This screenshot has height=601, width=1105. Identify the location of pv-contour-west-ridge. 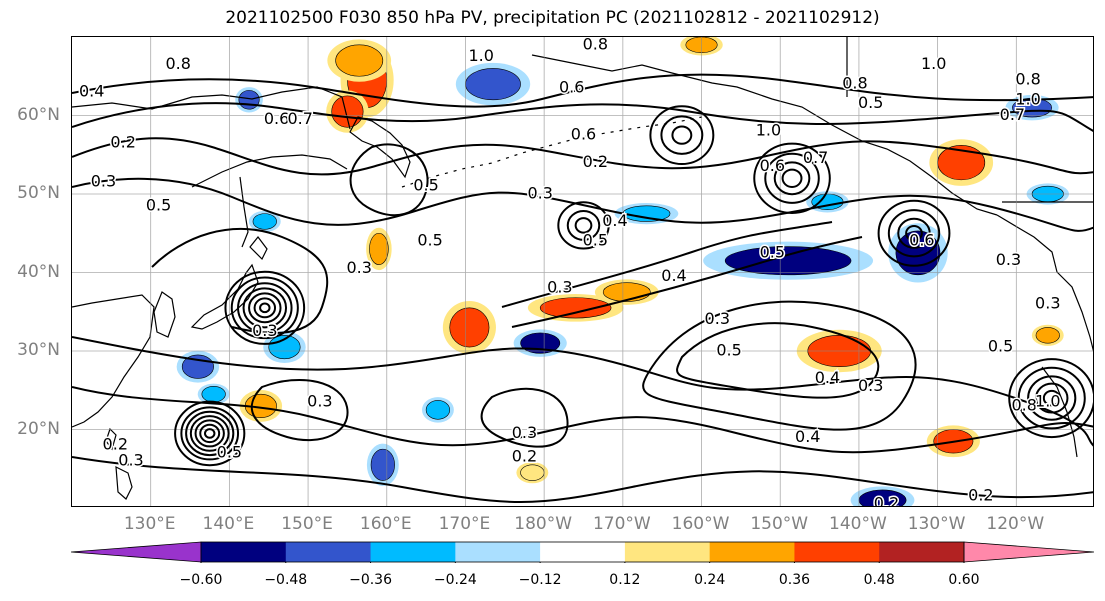
(240, 281).